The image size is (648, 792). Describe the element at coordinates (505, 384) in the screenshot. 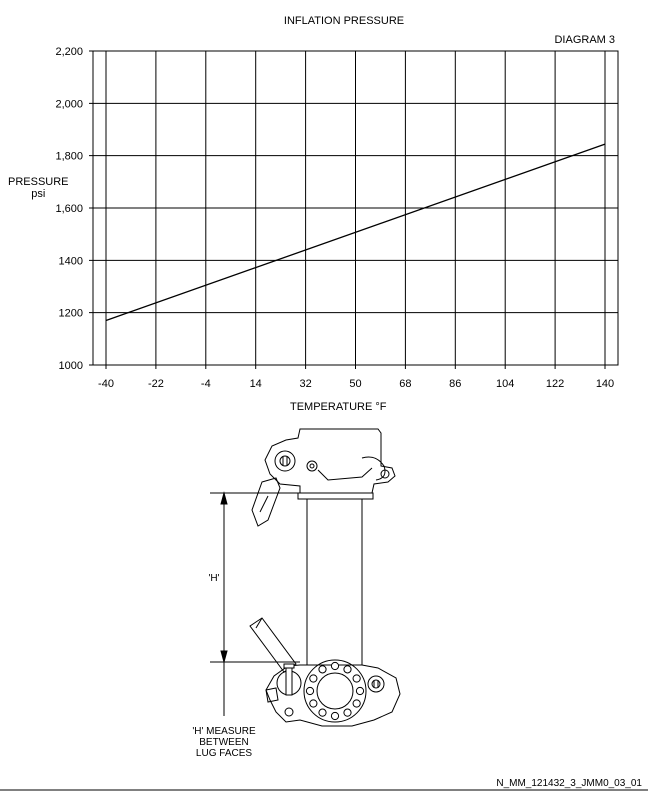

I see `x-tick-label: 104` at that location.